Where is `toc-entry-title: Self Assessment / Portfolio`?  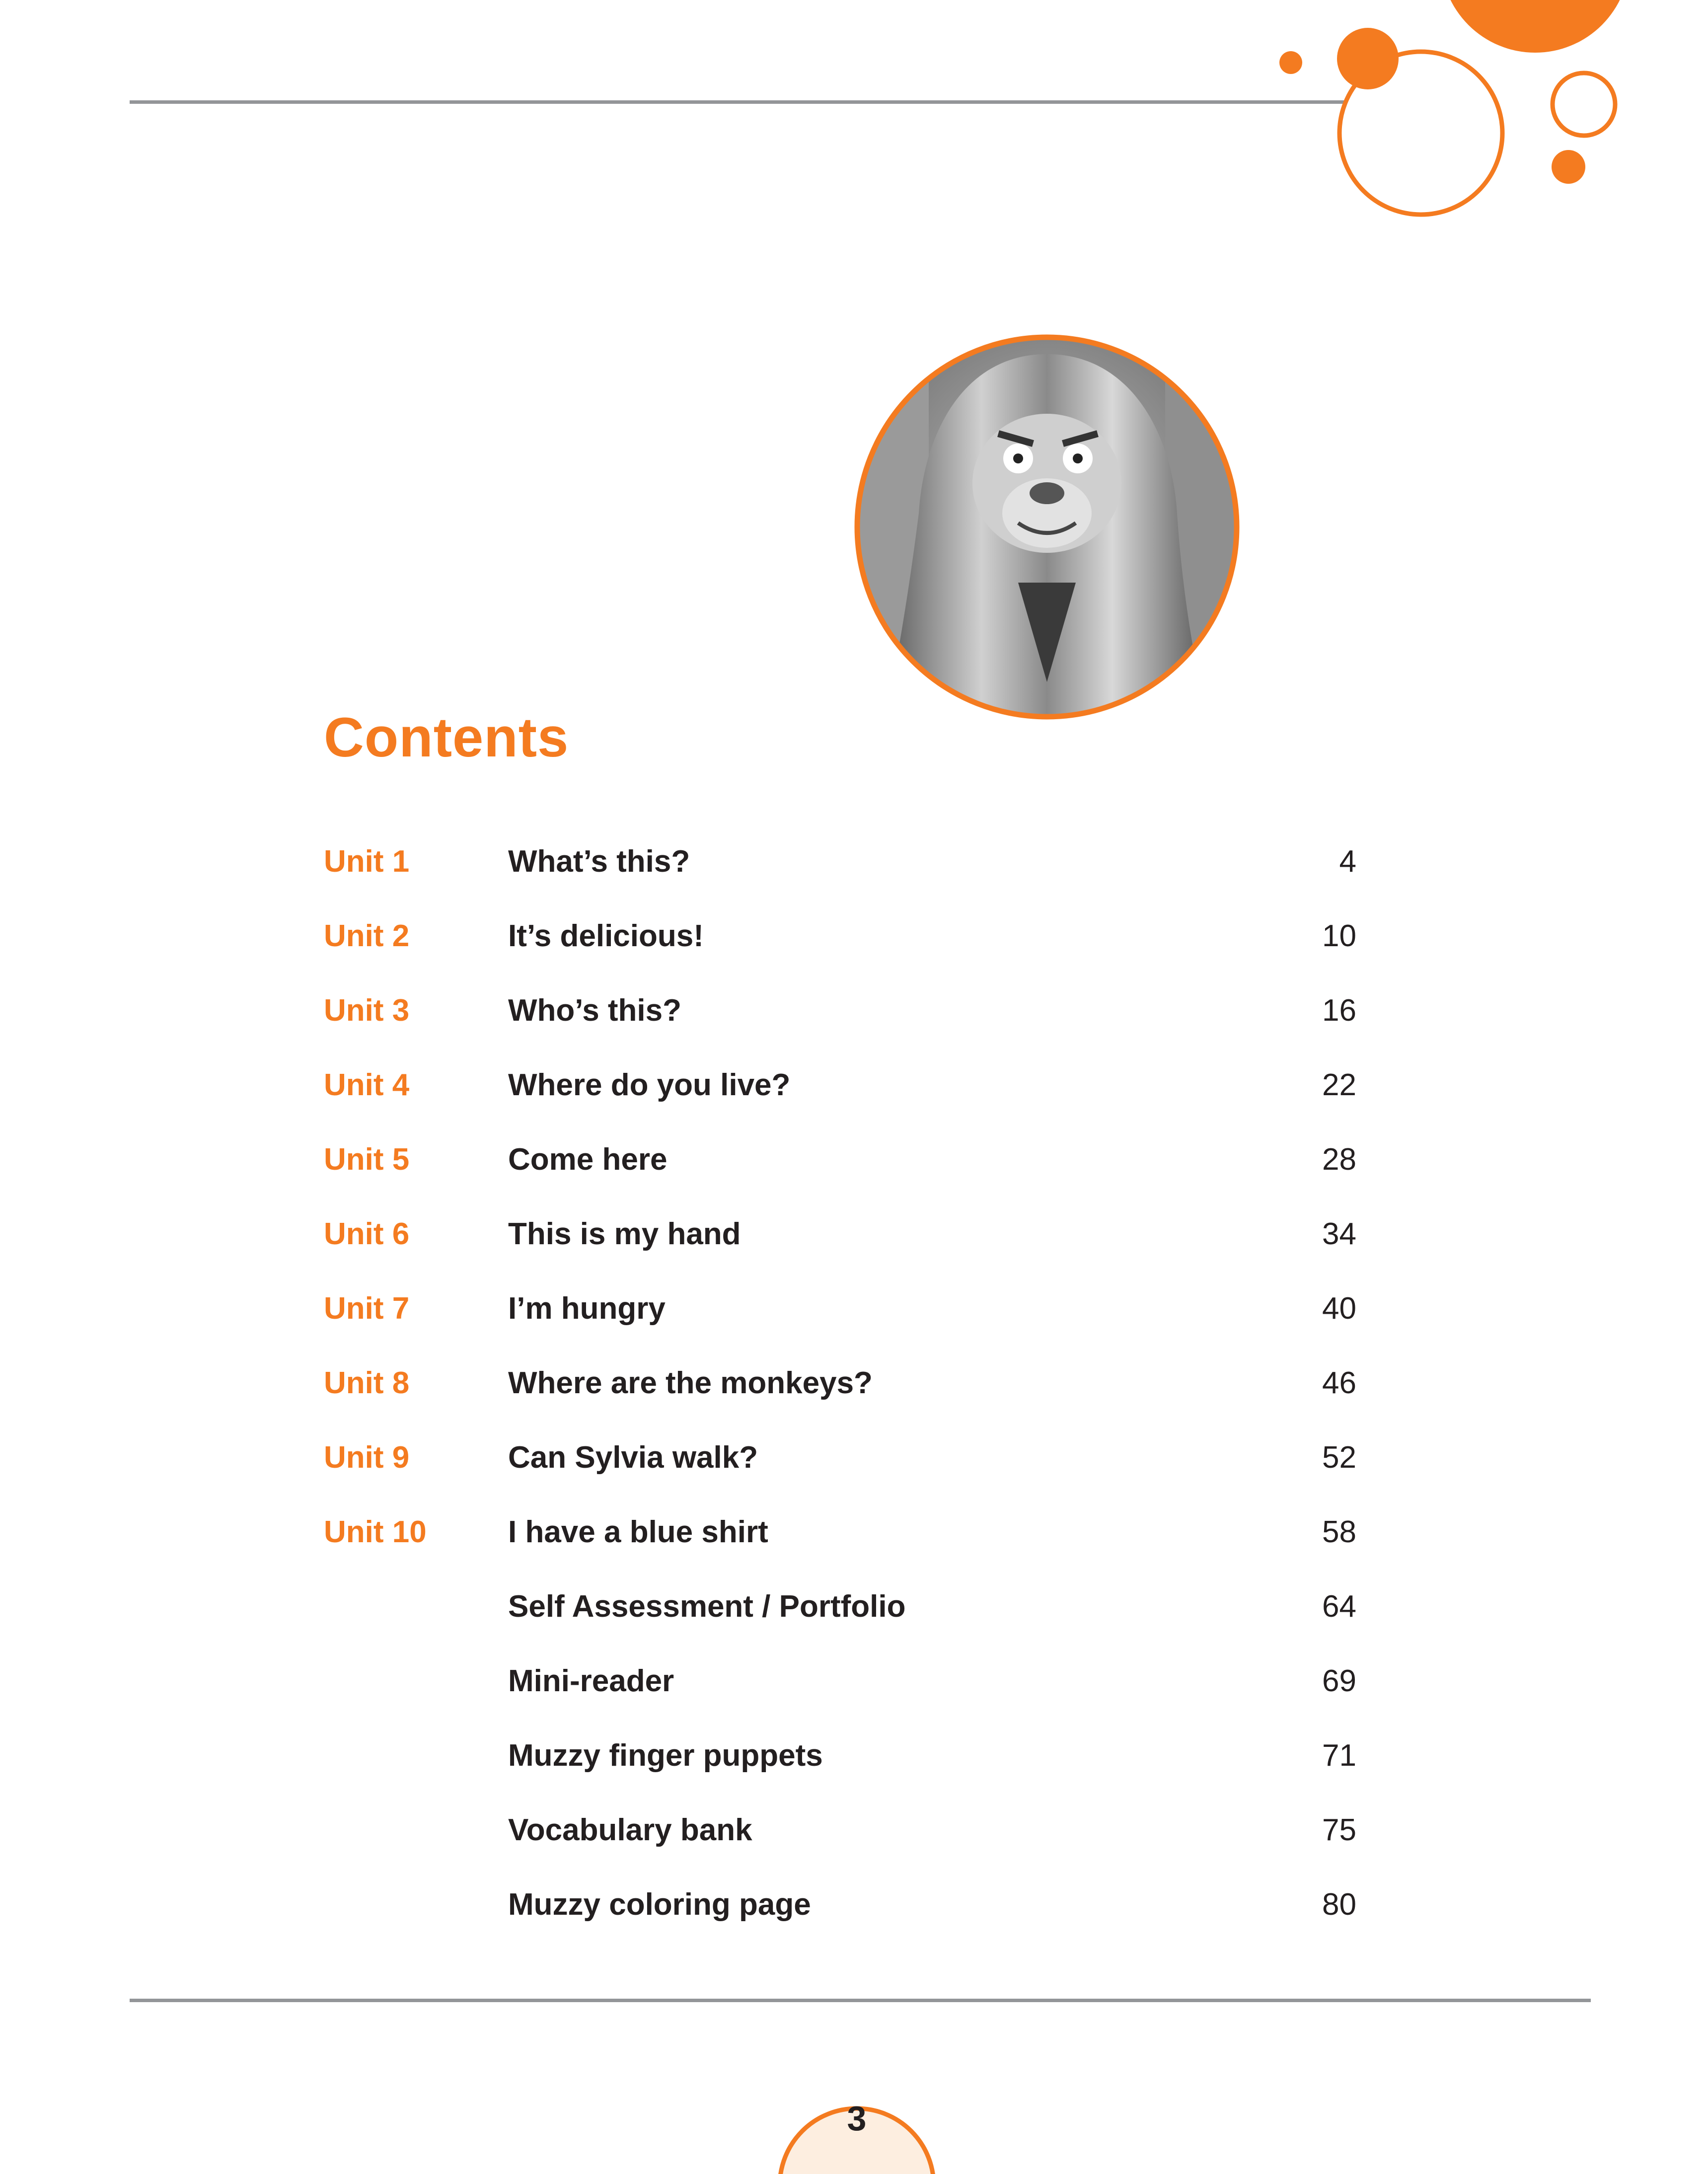
toc-entry-title: Self Assessment / Portfolio is located at coordinates (707, 1606).